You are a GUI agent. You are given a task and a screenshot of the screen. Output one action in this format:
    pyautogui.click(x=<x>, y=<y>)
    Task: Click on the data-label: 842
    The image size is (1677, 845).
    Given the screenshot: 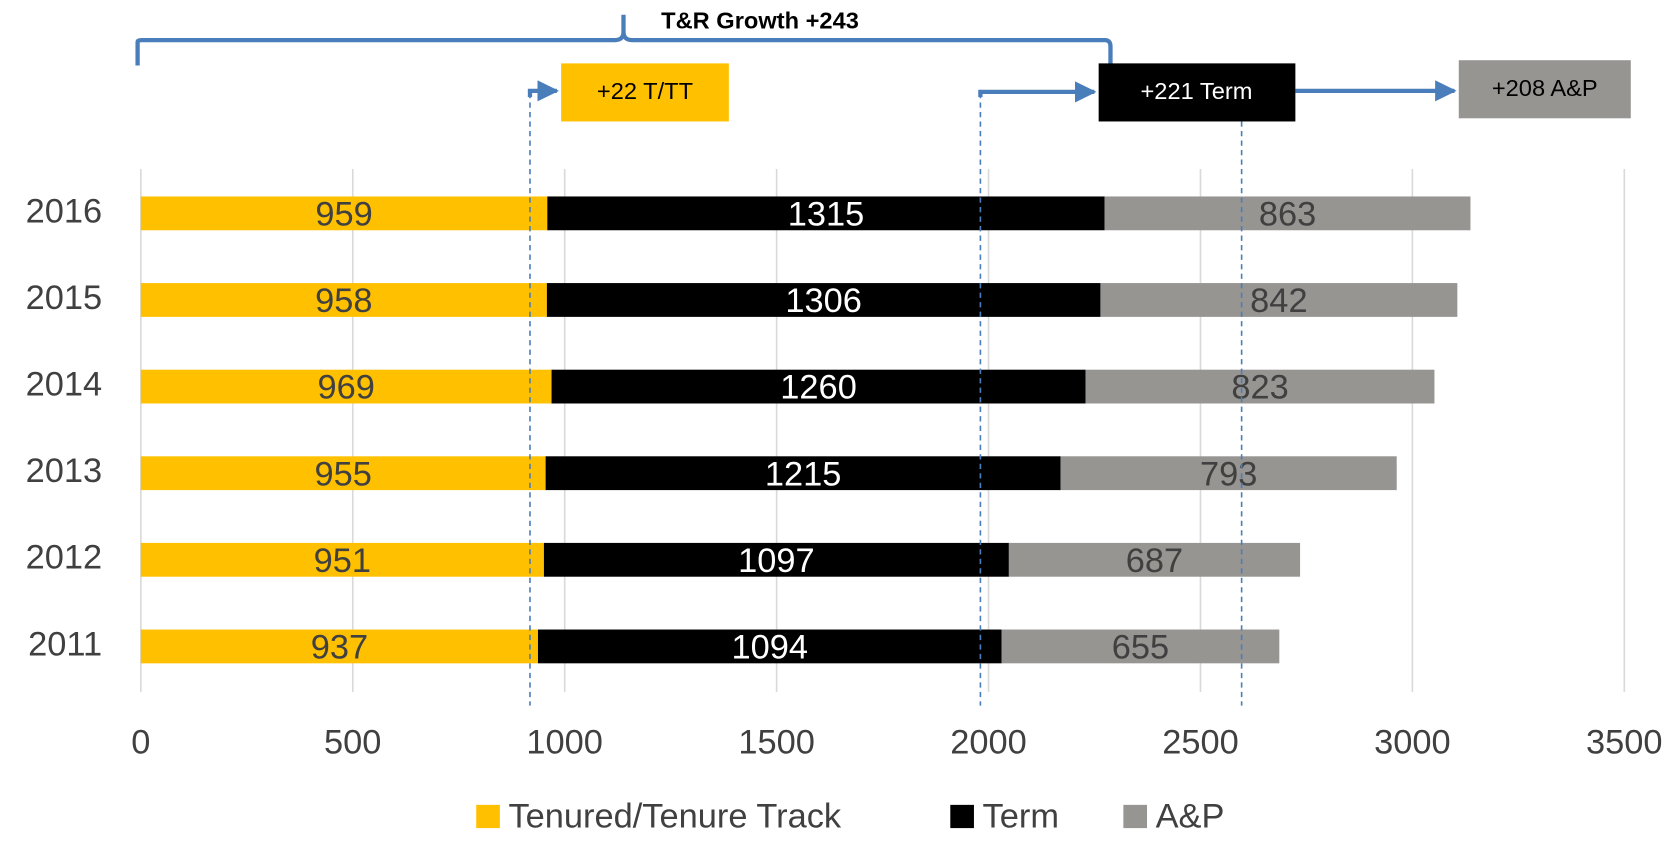 What is the action you would take?
    pyautogui.click(x=1278, y=301)
    